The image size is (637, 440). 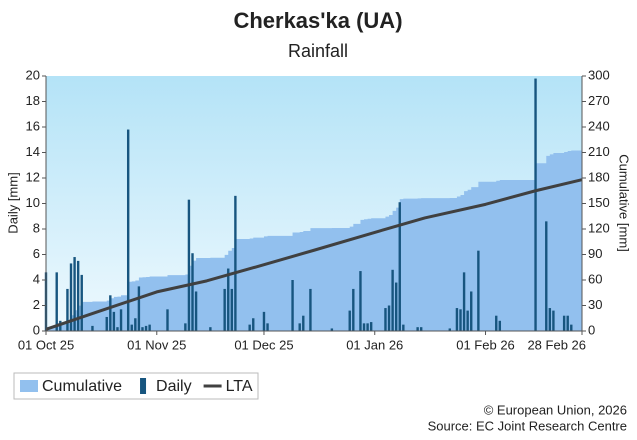 What do you see at coordinates (136, 386) in the screenshot?
I see `legend: Cumulative Daily LTA` at bounding box center [136, 386].